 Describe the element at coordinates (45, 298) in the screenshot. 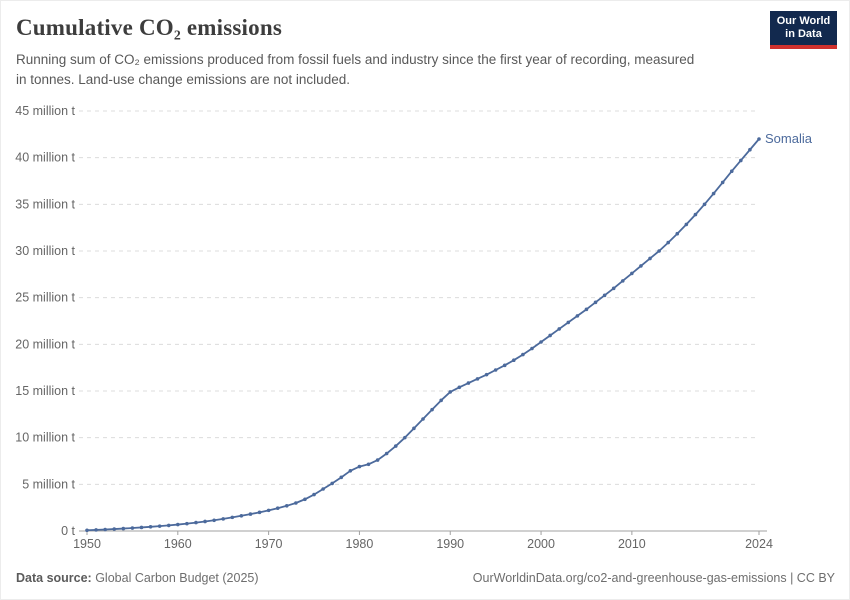

I see `y-tick-label: 25 million t` at that location.